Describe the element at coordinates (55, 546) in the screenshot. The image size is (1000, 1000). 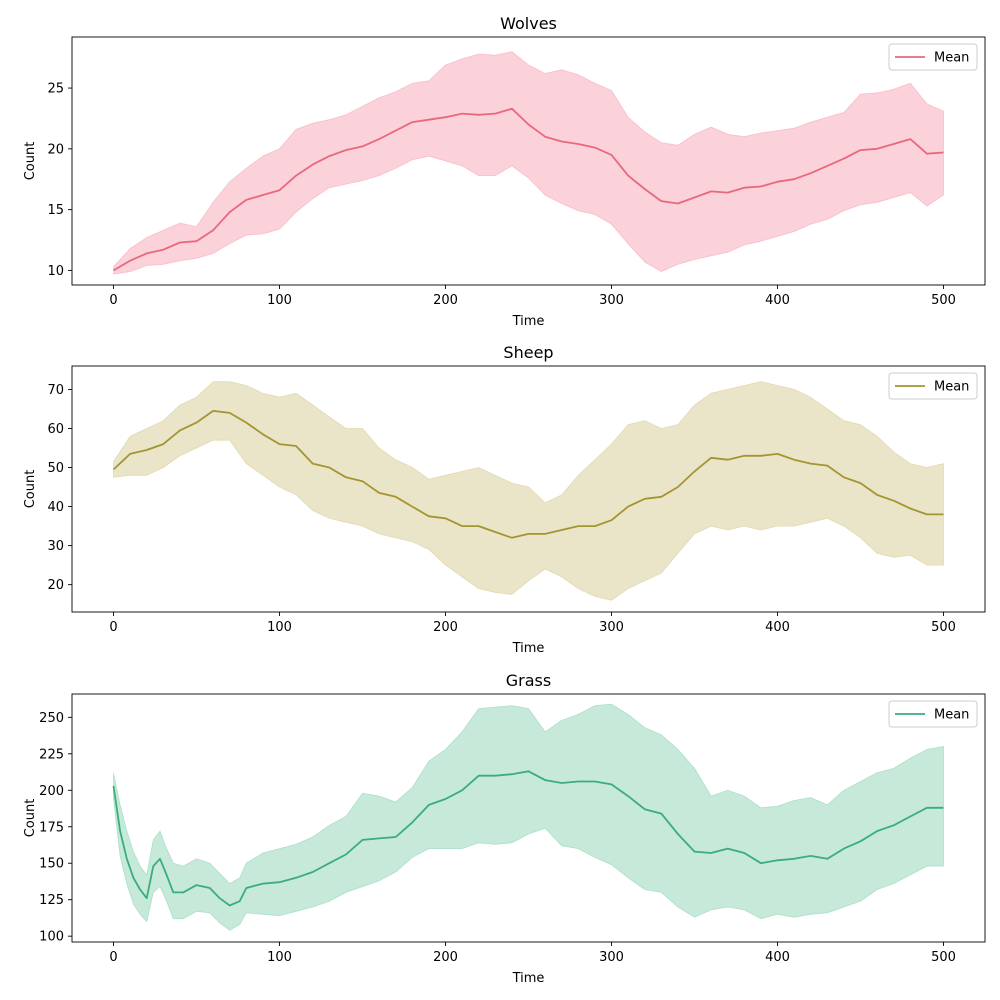
I see `y-tick-label: 30` at that location.